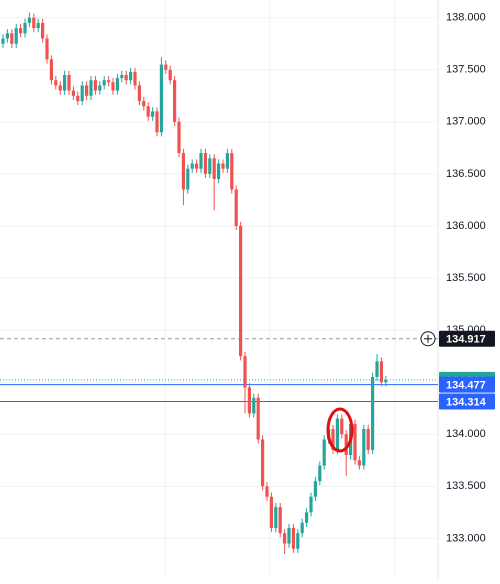 This screenshot has height=584, width=500. Describe the element at coordinates (466, 122) in the screenshot. I see `y-tick-label: 137.000` at that location.